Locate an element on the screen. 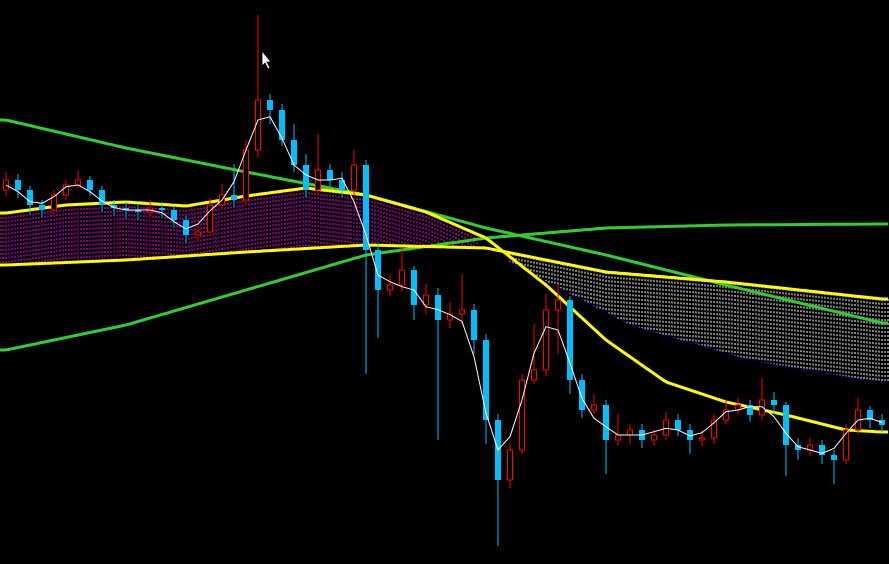 The image size is (889, 564). mouse-cursor-icon is located at coordinates (266, 59).